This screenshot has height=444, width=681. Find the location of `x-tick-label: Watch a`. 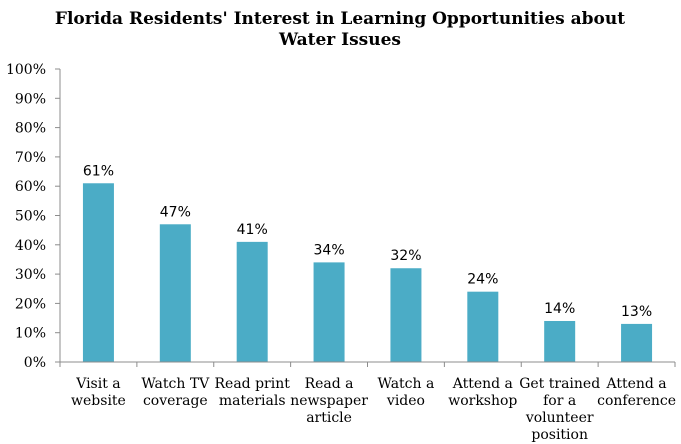

x-tick-label: Watch a is located at coordinates (406, 384).